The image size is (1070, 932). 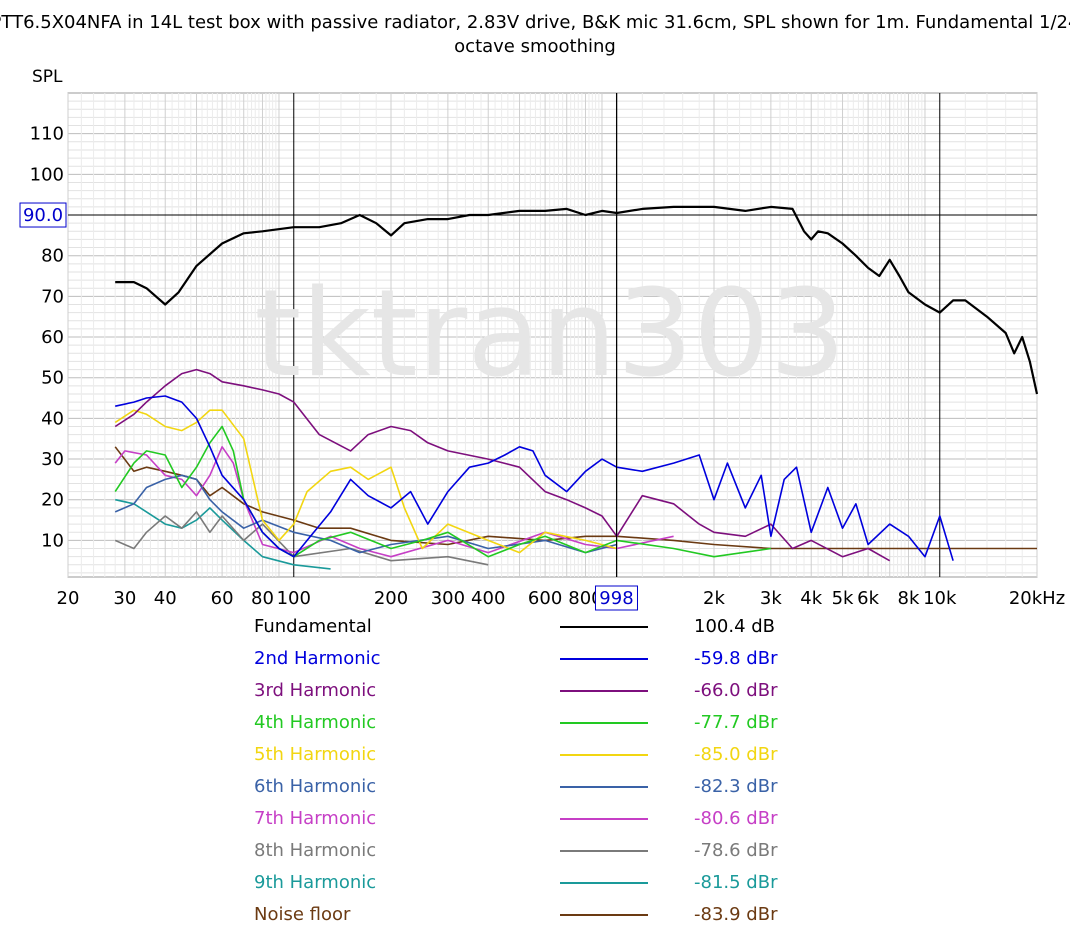 I want to click on legend-series-value: -83.9 dBr, so click(x=736, y=914).